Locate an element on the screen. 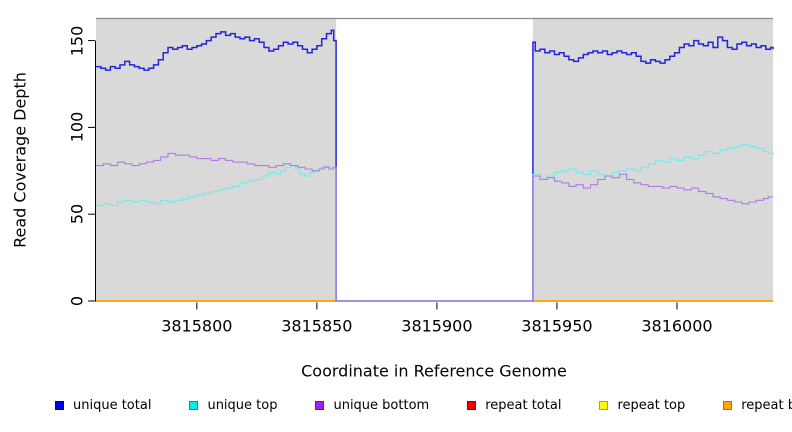 This screenshot has height=432, width=792. x-tick-label: 3815800 is located at coordinates (197, 326).